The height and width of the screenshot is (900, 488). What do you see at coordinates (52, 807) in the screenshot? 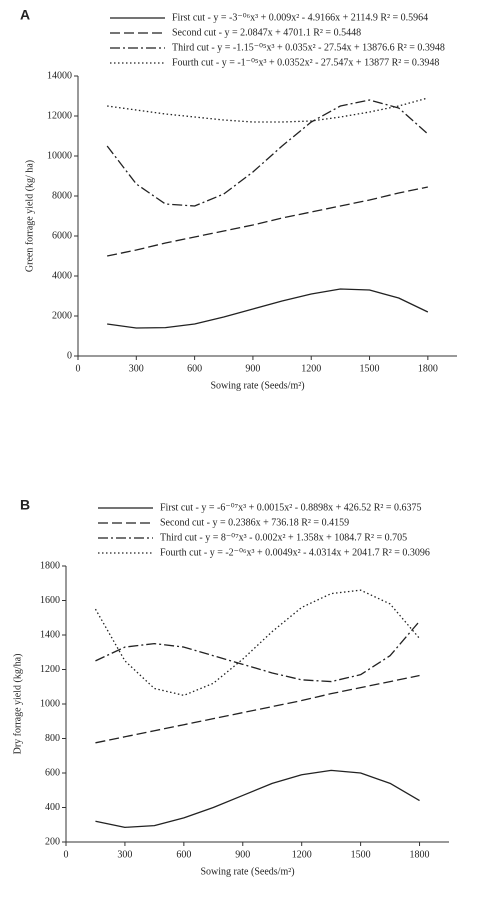
I see `y-tick-label: 400` at bounding box center [52, 807].